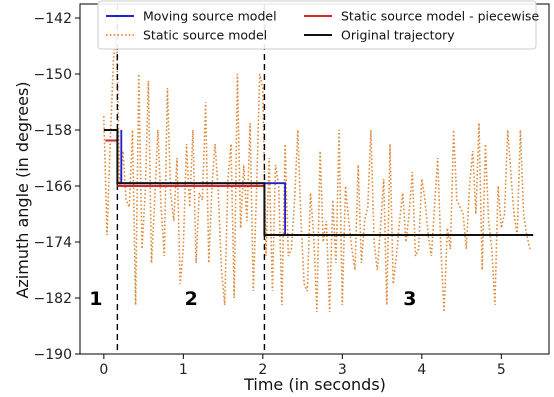 The image size is (554, 397). Describe the element at coordinates (262, 370) in the screenshot. I see `x-tick-label: 2` at that location.